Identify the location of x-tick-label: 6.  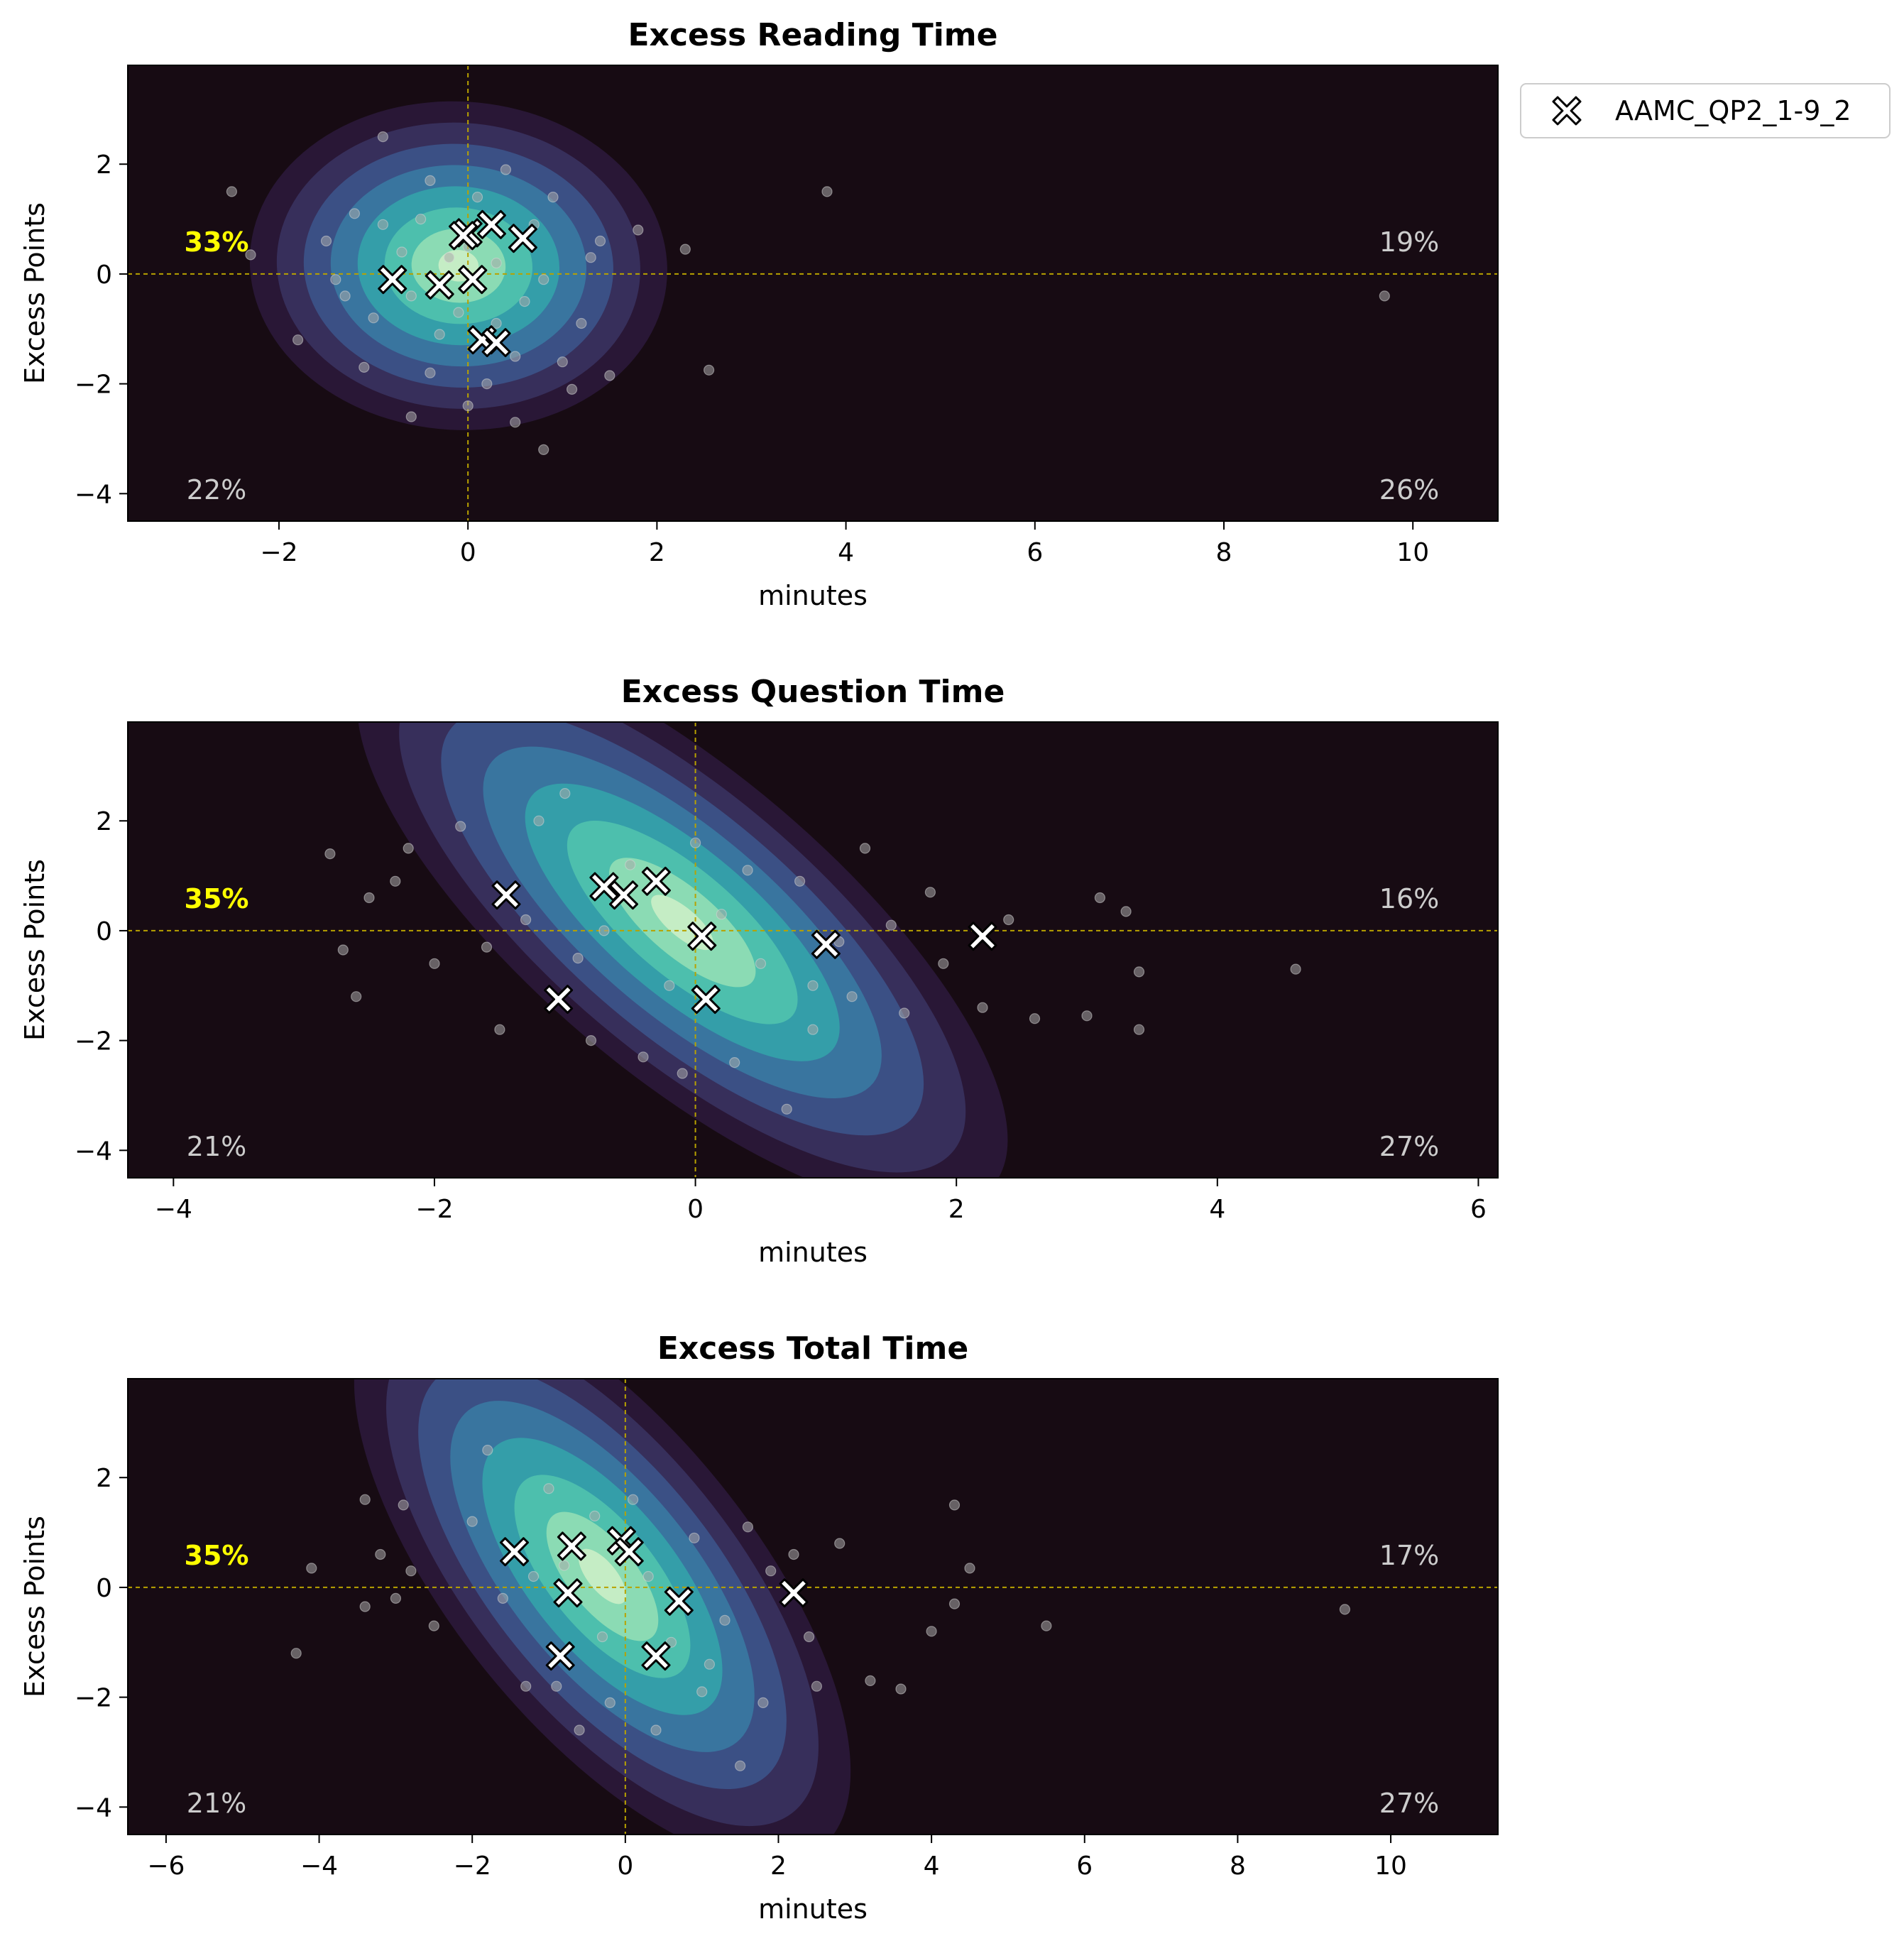
(1085, 1867).